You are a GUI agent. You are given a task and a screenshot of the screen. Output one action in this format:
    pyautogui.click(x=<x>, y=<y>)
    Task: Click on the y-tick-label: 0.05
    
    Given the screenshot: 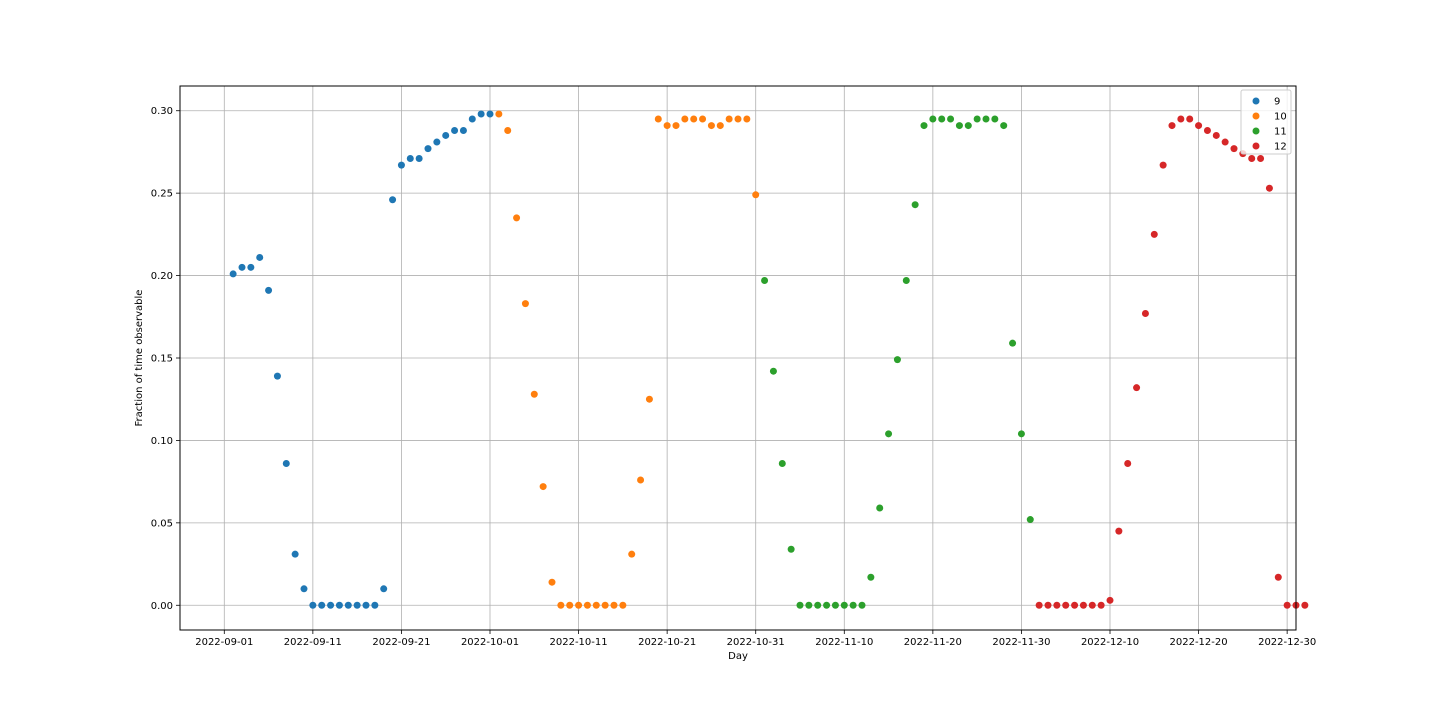 What is the action you would take?
    pyautogui.click(x=162, y=523)
    